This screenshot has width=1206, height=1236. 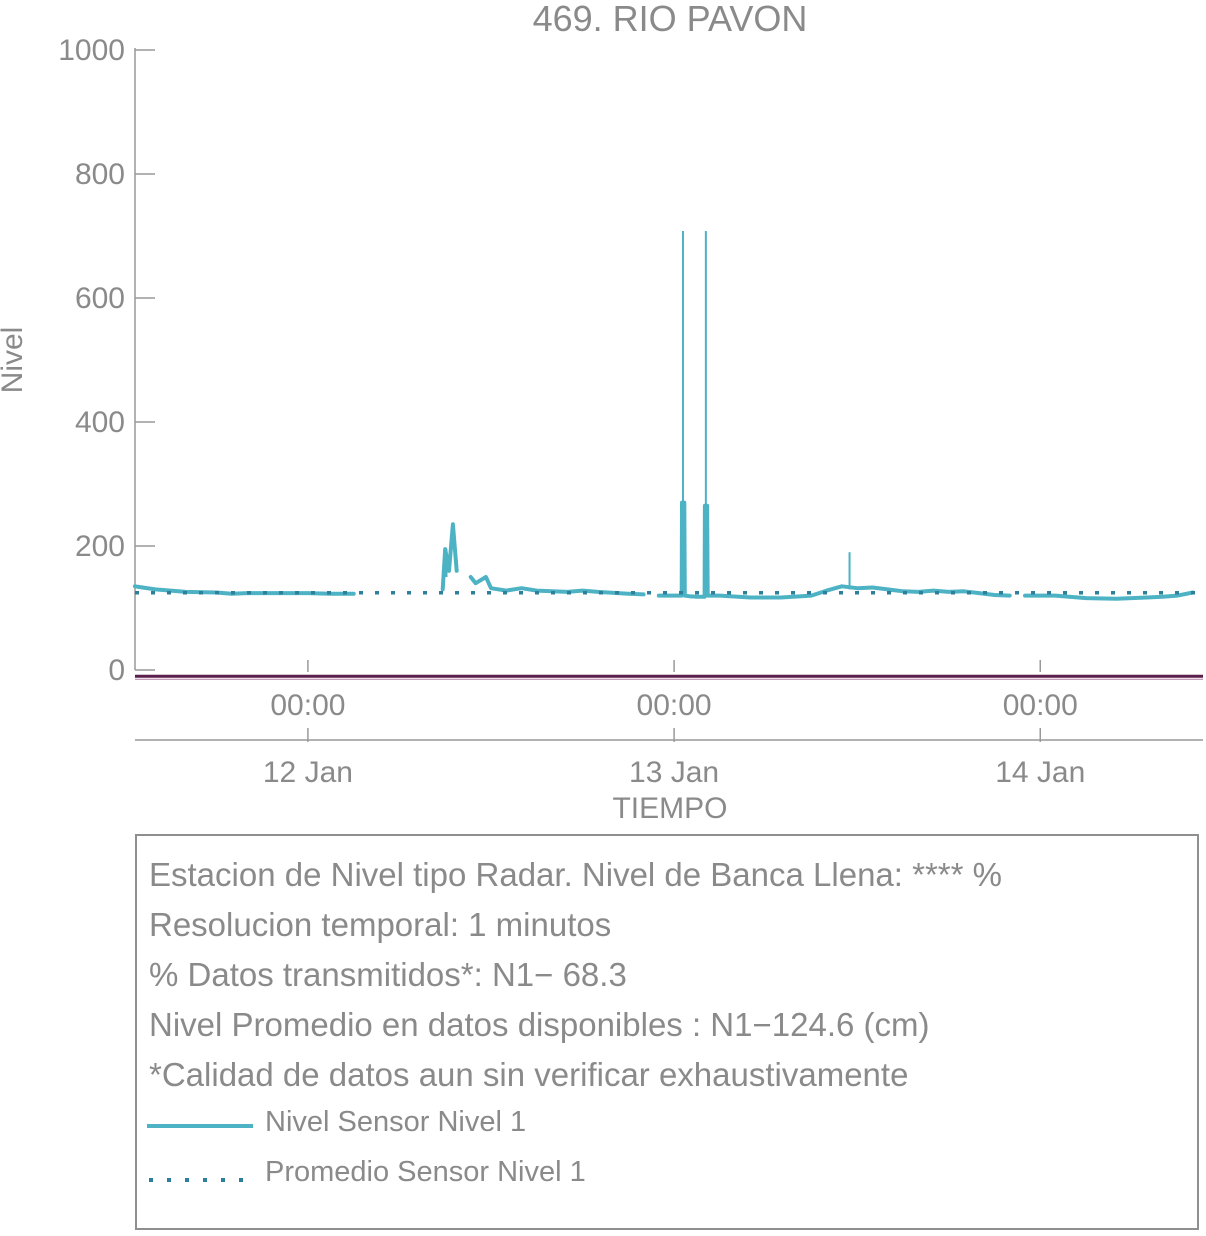 I want to click on legend-item-promedio: Promedio Sensor Nivel 1, so click(x=497, y=1176).